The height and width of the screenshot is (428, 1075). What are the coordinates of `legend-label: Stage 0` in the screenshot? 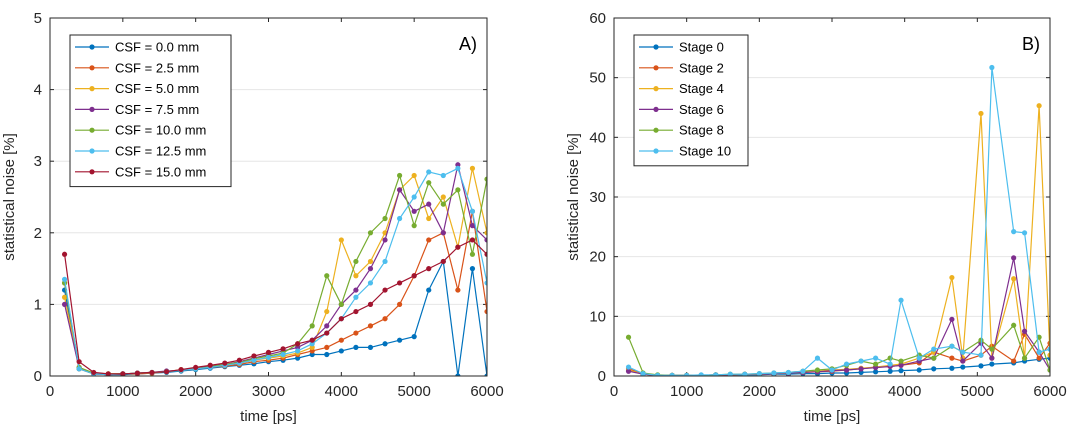 It's located at (701, 47).